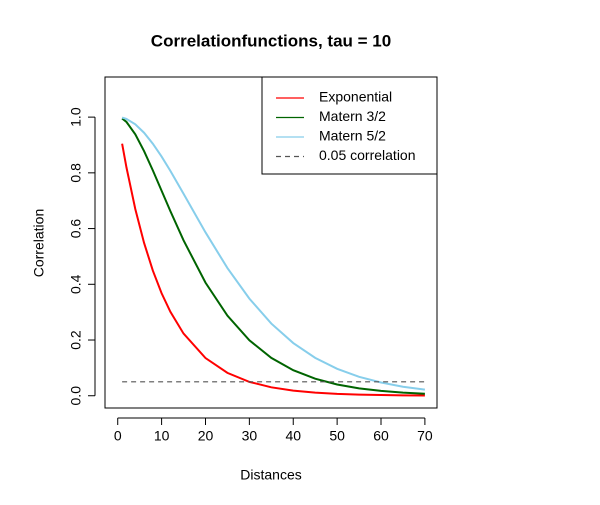 The image size is (600, 505). What do you see at coordinates (39, 243) in the screenshot?
I see `y-axis-label: Correlation` at bounding box center [39, 243].